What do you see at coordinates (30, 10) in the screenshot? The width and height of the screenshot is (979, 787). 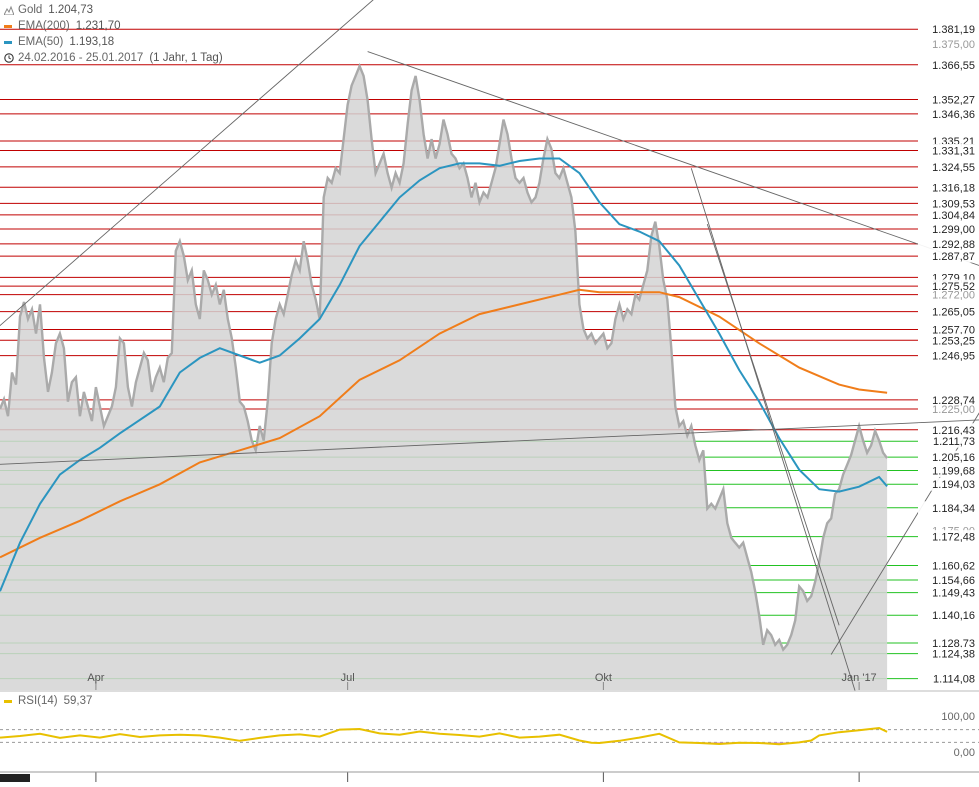 I see `legend-gold-label: Gold` at bounding box center [30, 10].